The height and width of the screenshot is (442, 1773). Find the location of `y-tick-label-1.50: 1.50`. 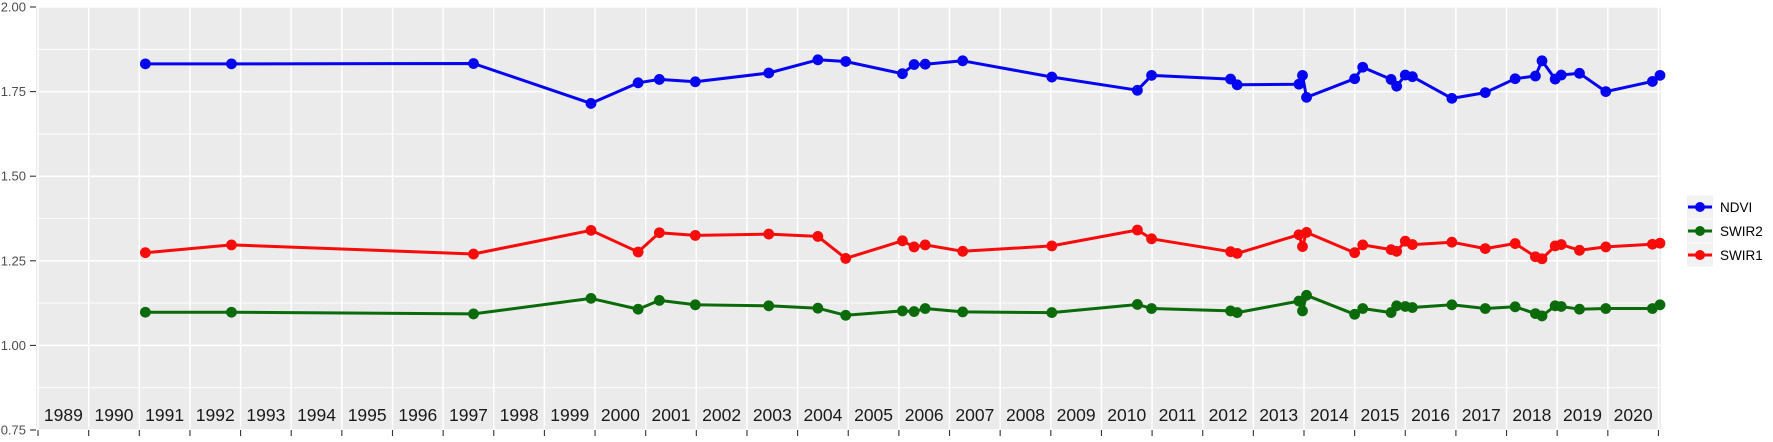

y-tick-label-1.50: 1.50 is located at coordinates (13, 176).